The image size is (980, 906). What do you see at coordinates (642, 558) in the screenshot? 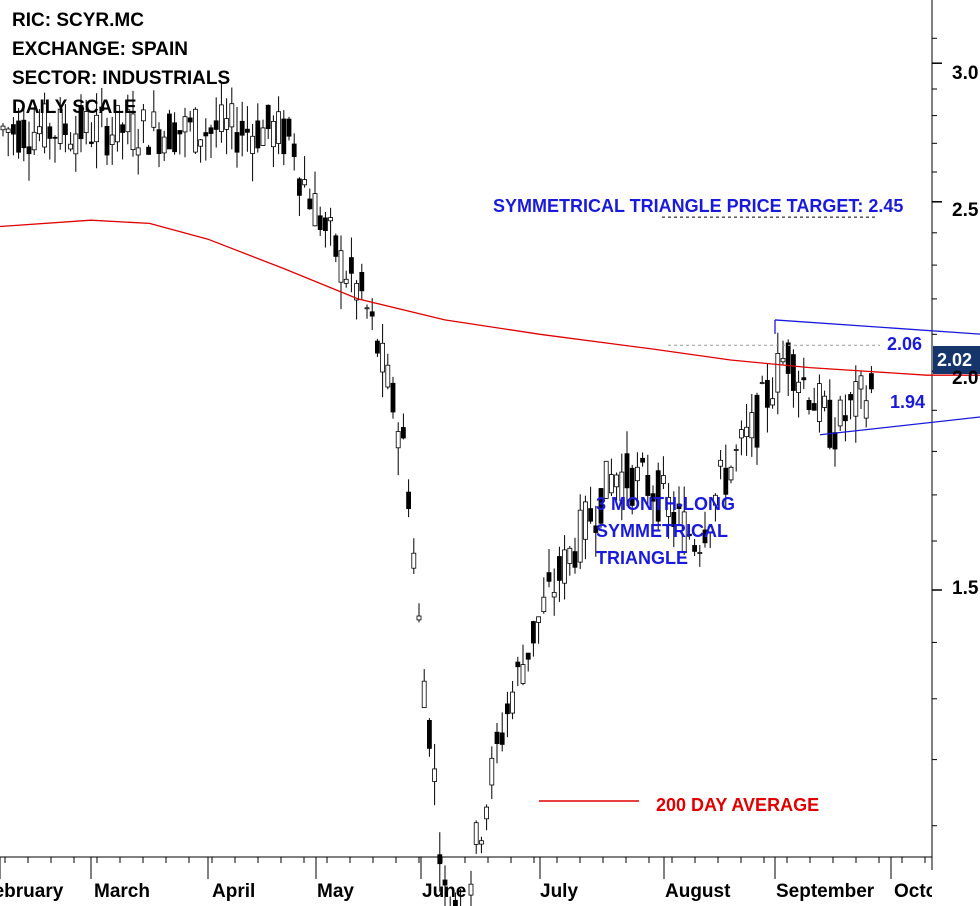
I see `pattern-label-3: TRIANGLE` at bounding box center [642, 558].